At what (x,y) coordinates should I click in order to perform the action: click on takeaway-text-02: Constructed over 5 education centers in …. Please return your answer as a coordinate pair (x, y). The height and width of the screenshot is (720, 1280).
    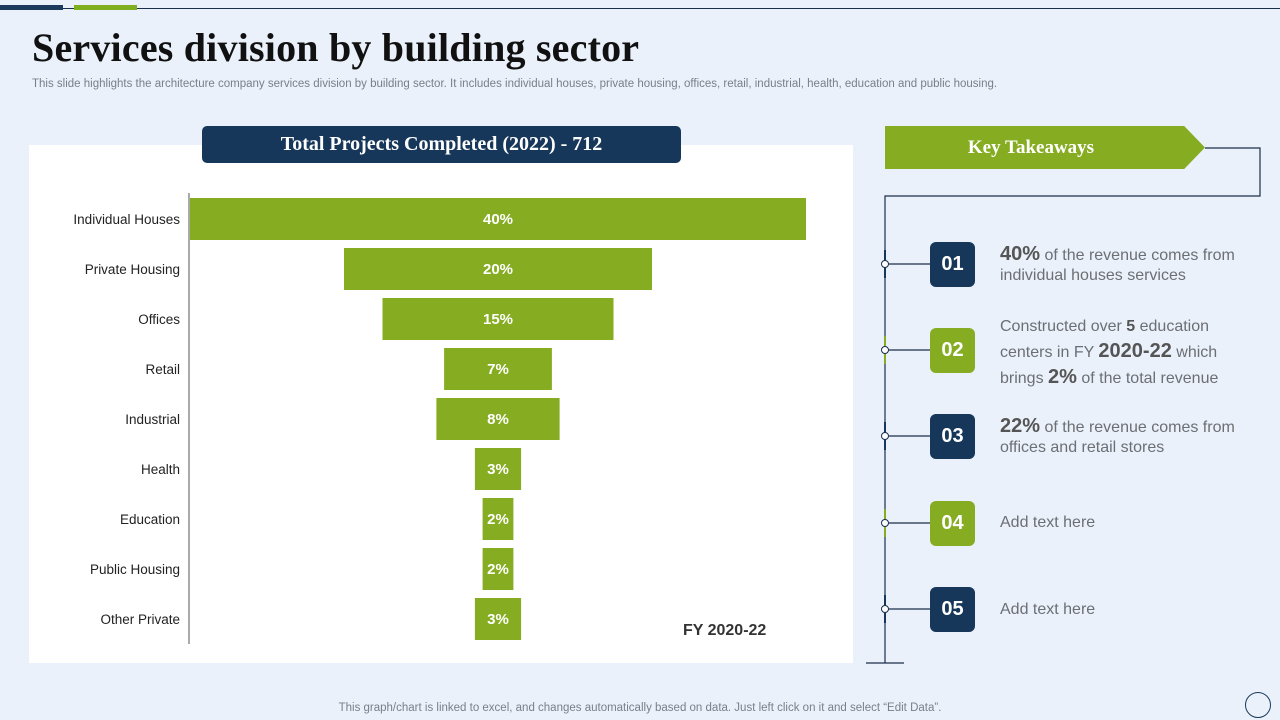
    Looking at the image, I should click on (1125, 353).